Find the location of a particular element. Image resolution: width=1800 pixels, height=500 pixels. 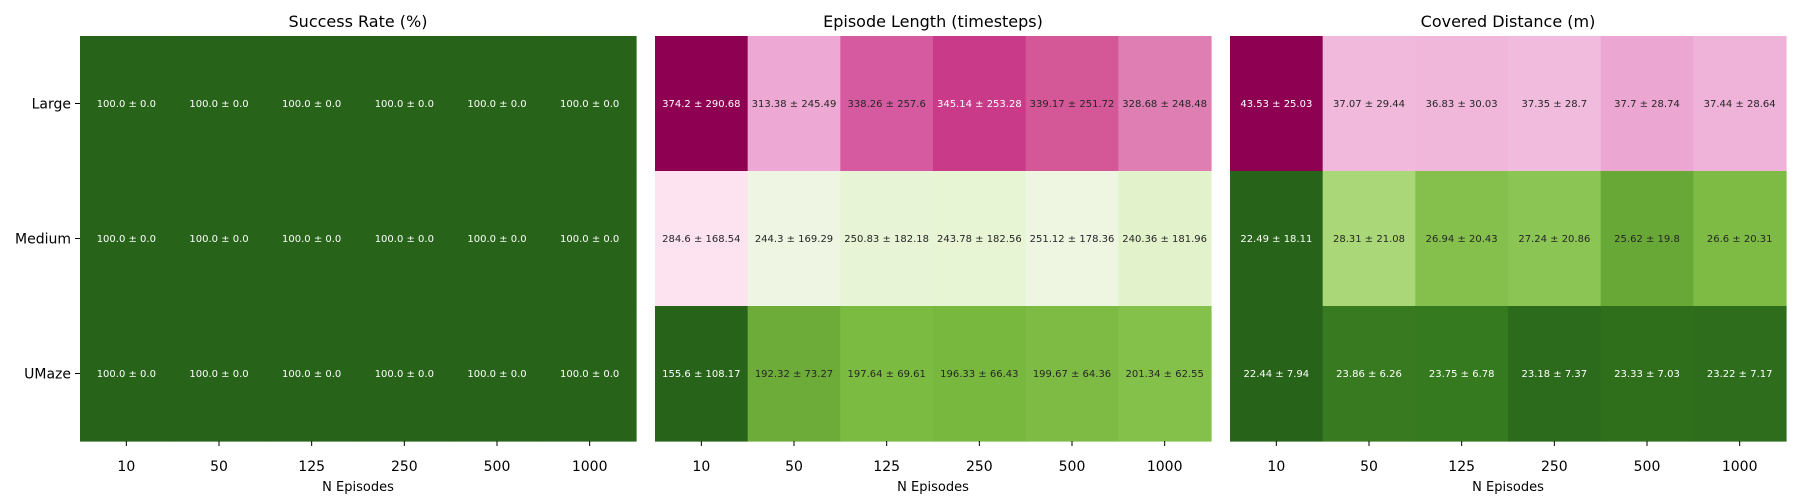

cell-annotation: 23.18 ± 7.37 is located at coordinates (1555, 374).